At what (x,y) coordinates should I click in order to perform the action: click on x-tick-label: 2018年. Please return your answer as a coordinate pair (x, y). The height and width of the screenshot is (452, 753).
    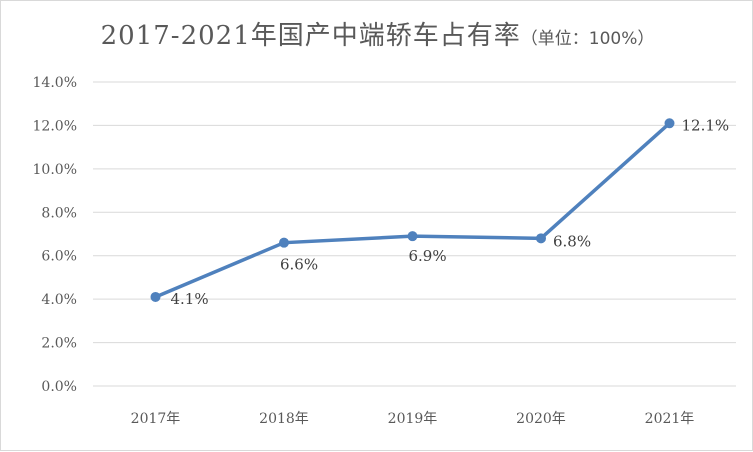
    Looking at the image, I should click on (284, 419).